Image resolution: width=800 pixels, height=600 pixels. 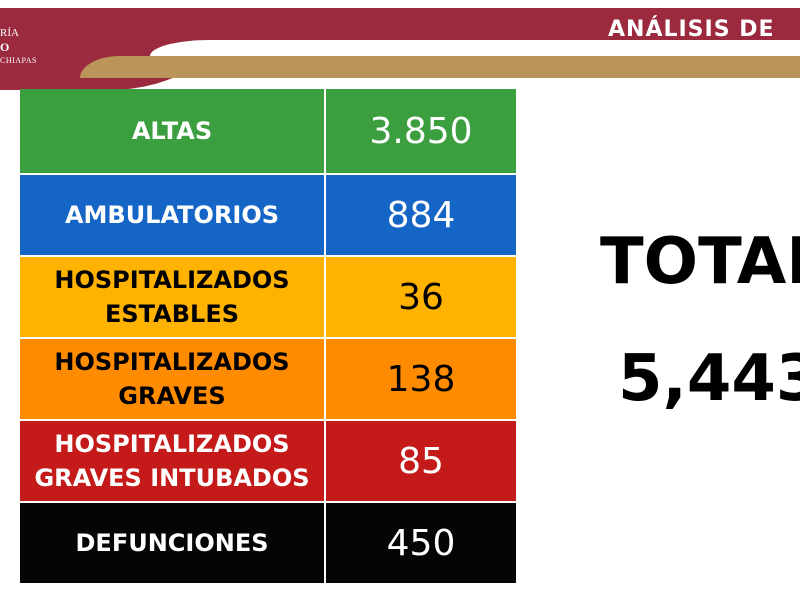 I want to click on table-row-hospitalizados-estables: HOSPITALIZADOS ESTABLES 36, so click(x=268, y=298).